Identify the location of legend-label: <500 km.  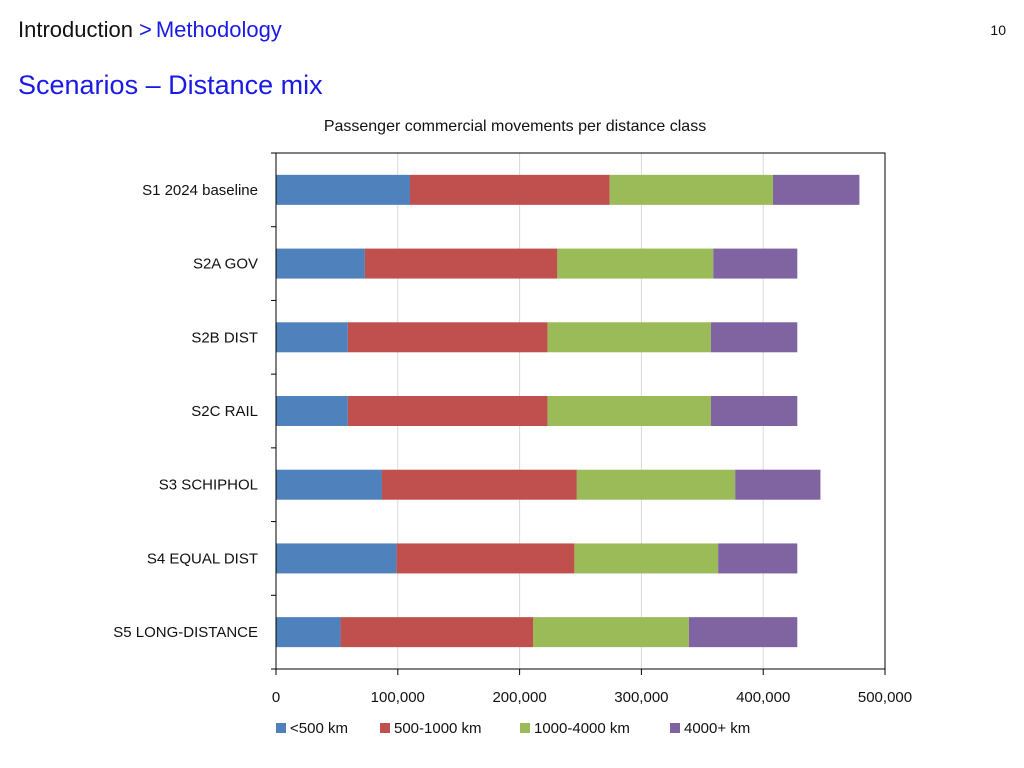
(319, 728).